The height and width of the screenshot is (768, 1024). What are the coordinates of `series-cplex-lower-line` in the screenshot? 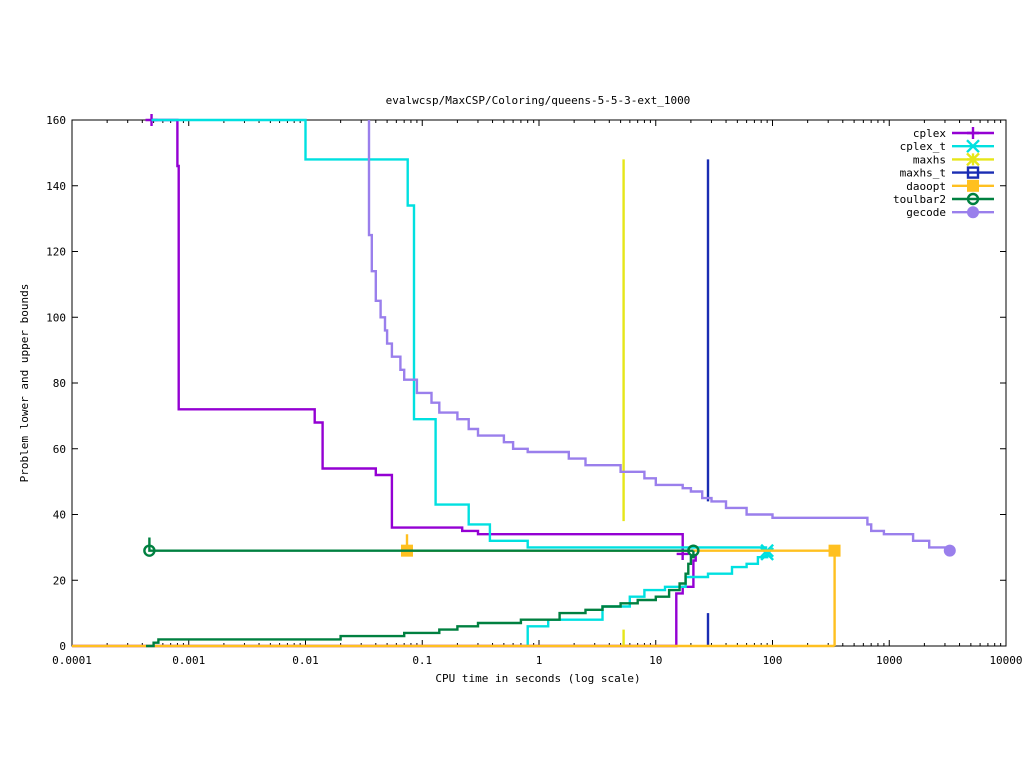 It's located at (384, 601).